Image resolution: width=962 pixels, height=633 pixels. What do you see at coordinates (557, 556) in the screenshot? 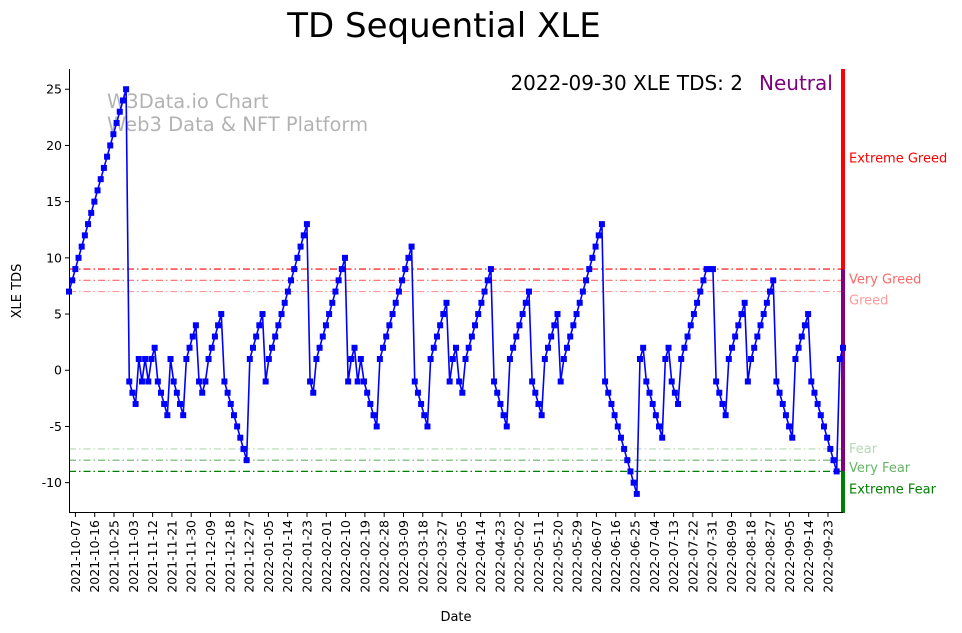
I see `x-tick-label-25: 2022-05-20` at bounding box center [557, 556].